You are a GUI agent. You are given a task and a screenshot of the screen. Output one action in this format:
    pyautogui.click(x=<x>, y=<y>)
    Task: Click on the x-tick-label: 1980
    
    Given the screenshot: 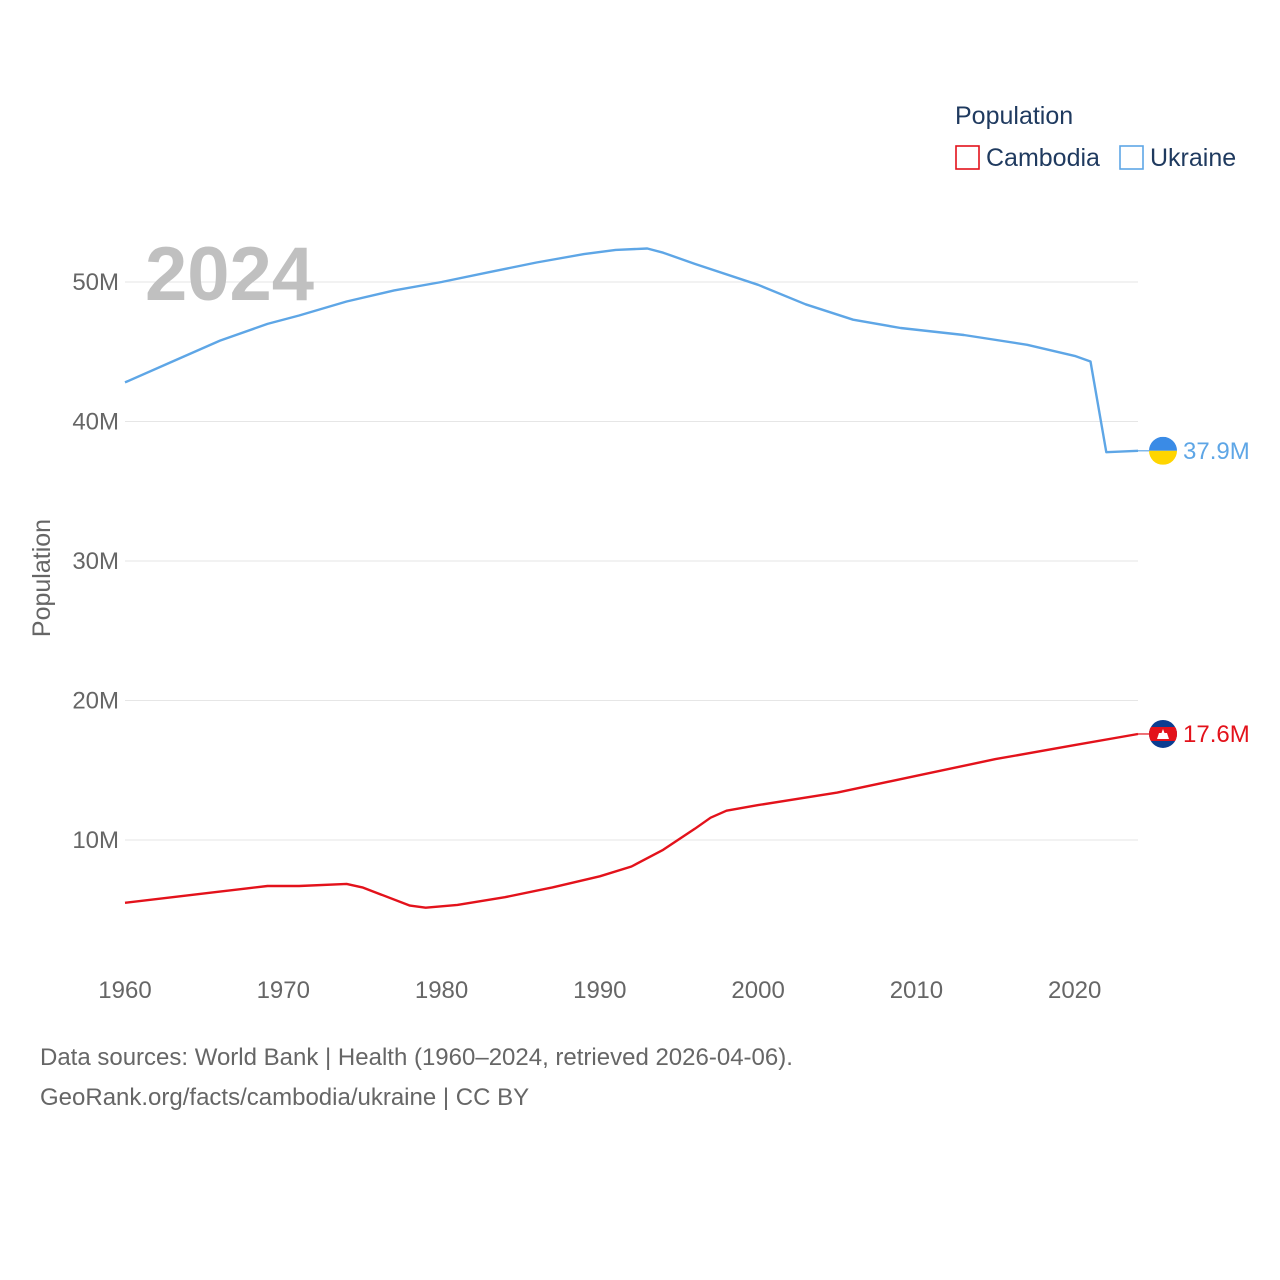 What is the action you would take?
    pyautogui.click(x=441, y=990)
    